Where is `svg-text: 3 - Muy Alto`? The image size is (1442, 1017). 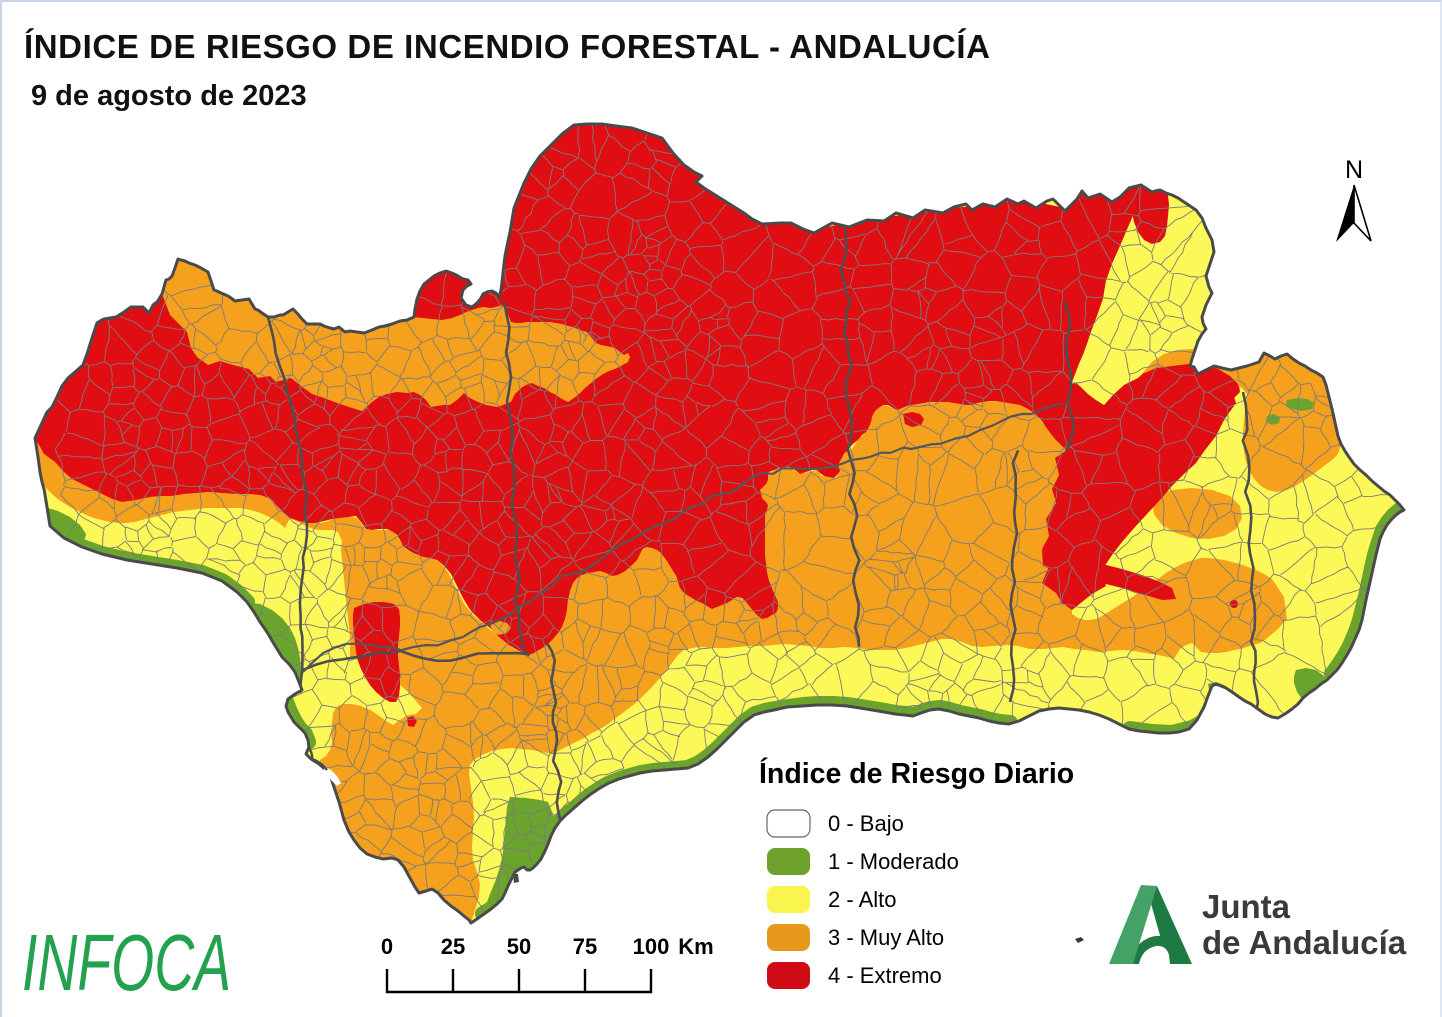 svg-text: 3 - Muy Alto is located at coordinates (886, 937).